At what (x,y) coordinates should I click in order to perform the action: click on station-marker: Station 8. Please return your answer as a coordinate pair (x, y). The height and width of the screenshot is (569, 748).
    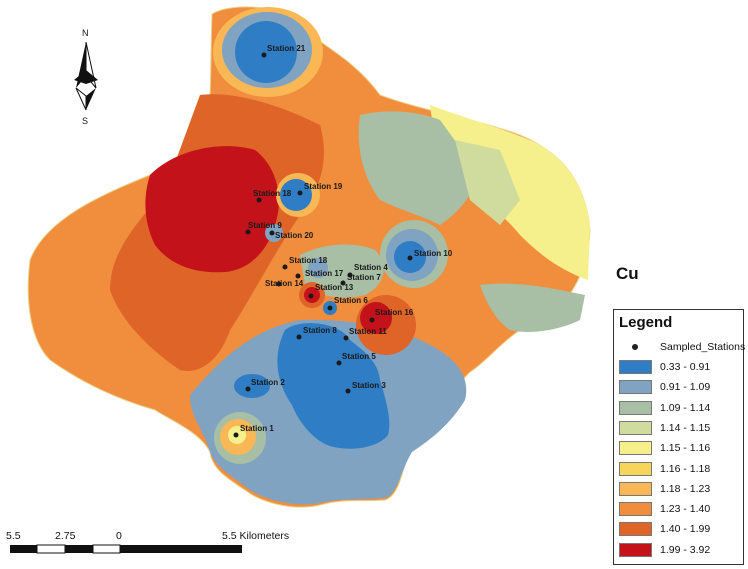
    Looking at the image, I should click on (316, 333).